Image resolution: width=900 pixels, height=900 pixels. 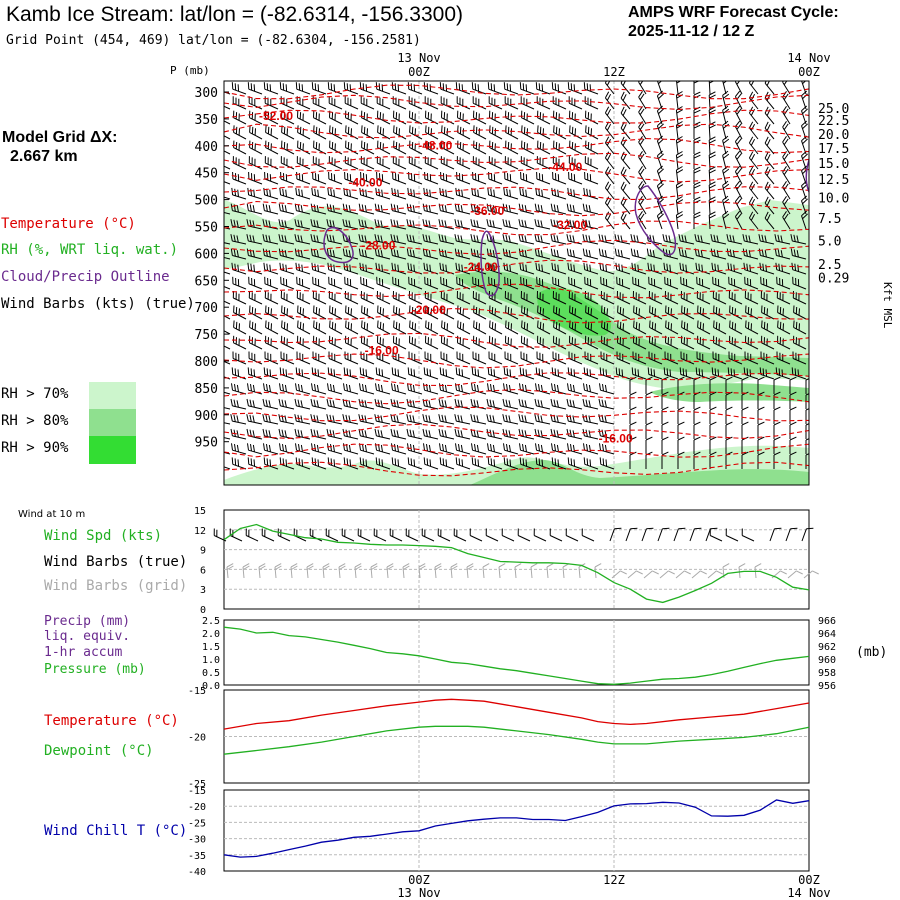 I want to click on pressure-tick-label: 800, so click(x=206, y=362).